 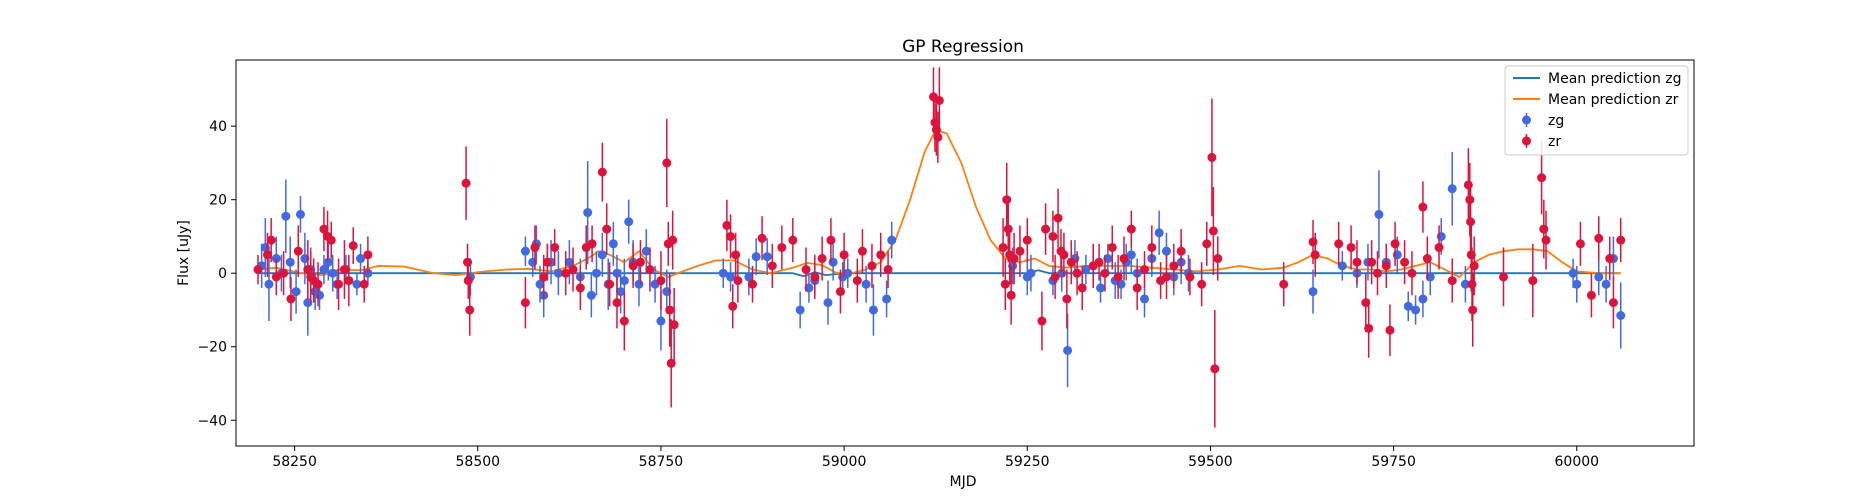 I want to click on x-tick-label: 58250, so click(x=294, y=462).